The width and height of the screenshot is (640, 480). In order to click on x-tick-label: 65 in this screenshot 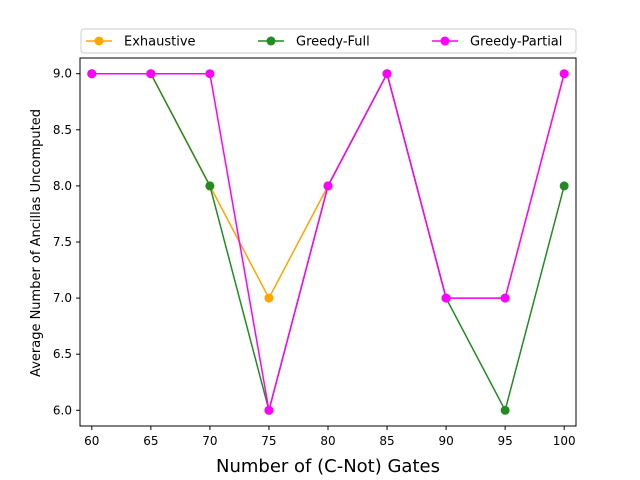, I will do `click(150, 441)`.